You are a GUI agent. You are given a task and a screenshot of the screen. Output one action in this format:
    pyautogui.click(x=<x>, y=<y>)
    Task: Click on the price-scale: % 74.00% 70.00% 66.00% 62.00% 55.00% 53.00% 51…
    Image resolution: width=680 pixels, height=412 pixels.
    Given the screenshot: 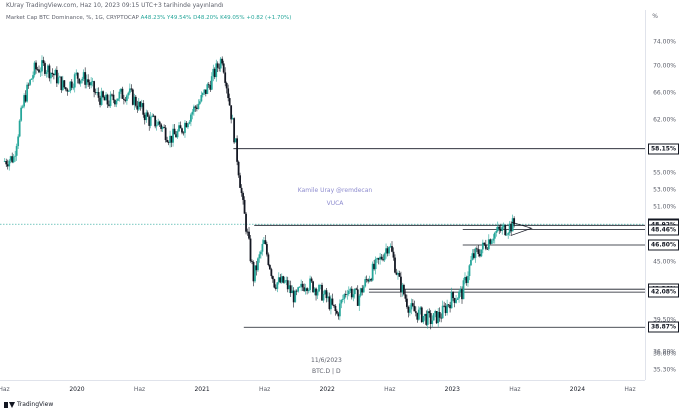 What is the action you would take?
    pyautogui.click(x=662, y=195)
    